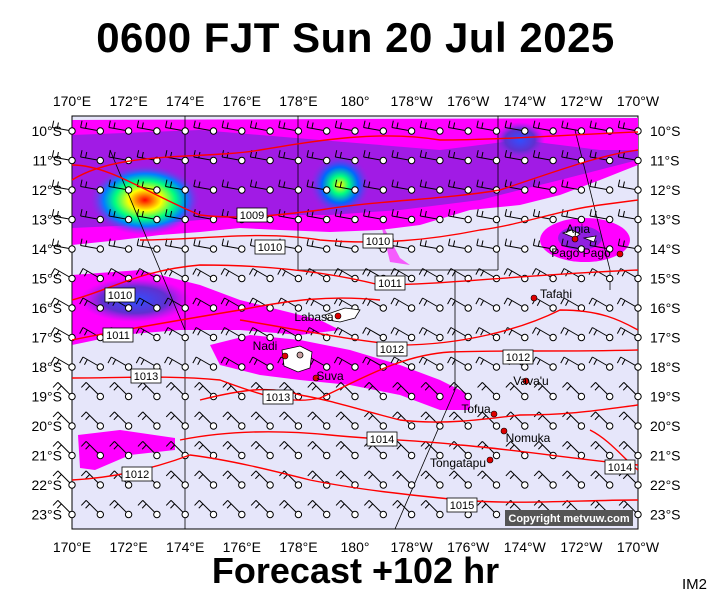  I want to click on longitude-label: 170°E, so click(72, 101).